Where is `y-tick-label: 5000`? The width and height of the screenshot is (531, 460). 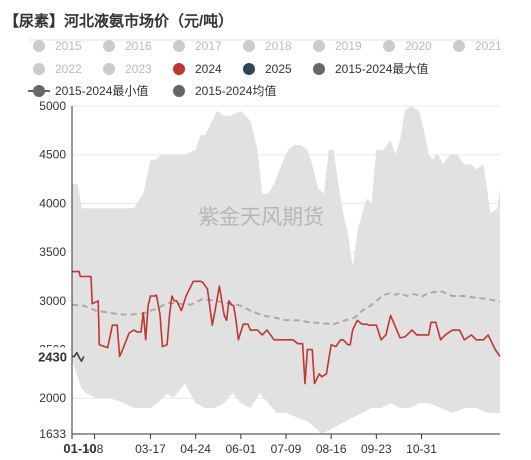
y-tick-label: 5000 is located at coordinates (52, 106).